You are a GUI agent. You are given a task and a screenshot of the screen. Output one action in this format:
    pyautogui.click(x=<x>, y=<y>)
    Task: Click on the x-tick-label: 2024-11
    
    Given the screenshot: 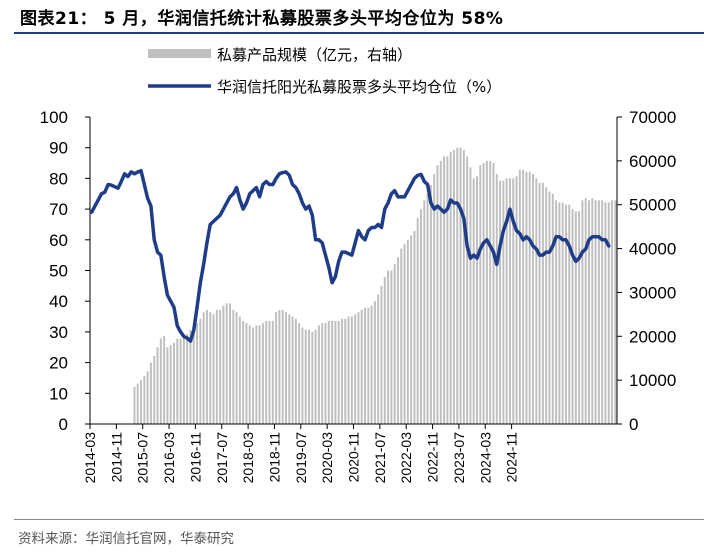 What is the action you would take?
    pyautogui.click(x=512, y=457)
    